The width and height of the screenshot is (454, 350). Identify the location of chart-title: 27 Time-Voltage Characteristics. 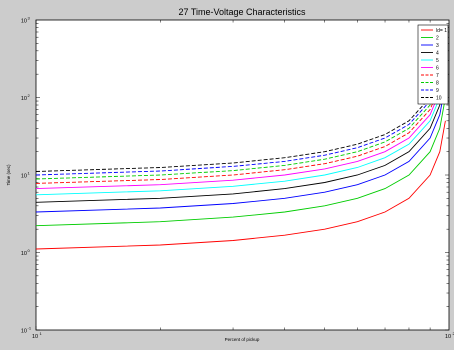
(242, 12).